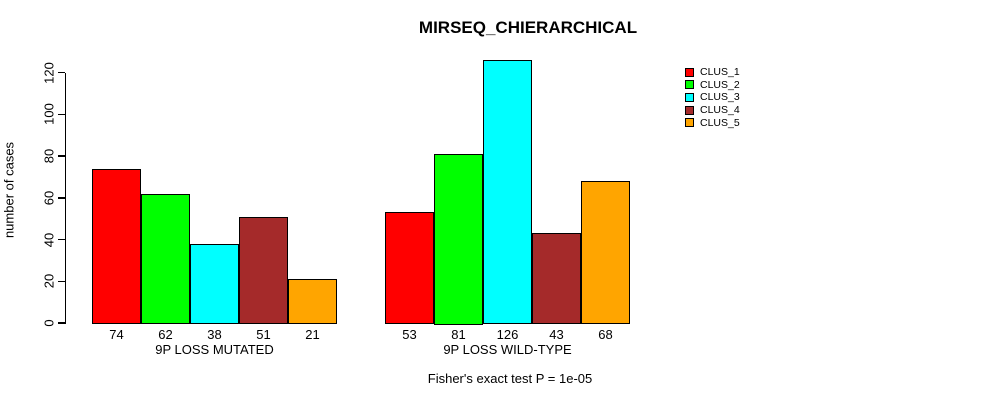  Describe the element at coordinates (263, 334) in the screenshot. I see `bar-value-label: 51` at that location.